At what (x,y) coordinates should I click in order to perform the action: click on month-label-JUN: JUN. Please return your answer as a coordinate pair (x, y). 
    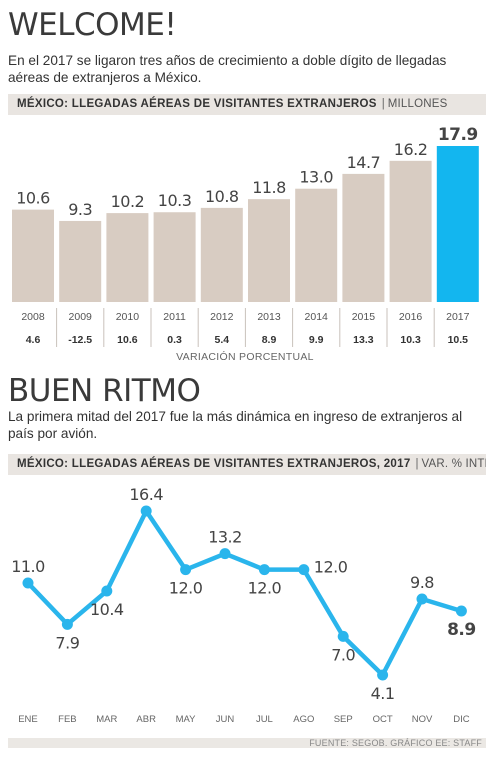
    Looking at the image, I should click on (225, 719).